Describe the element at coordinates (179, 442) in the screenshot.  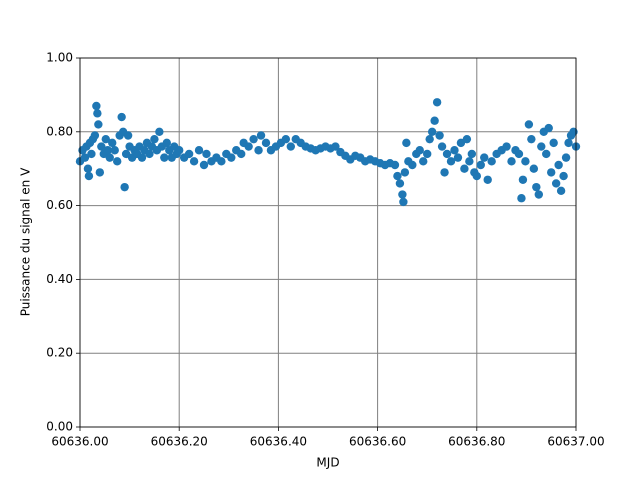
I see `x-tick-label: 60636.20` at that location.